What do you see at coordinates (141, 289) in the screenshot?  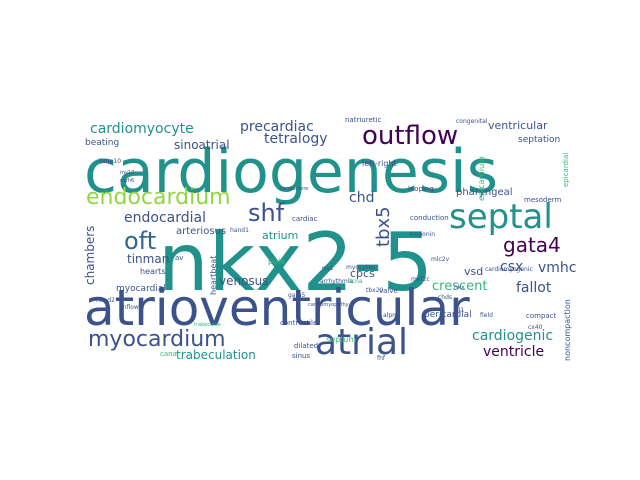 I see `word-myocardial: myocardial` at bounding box center [141, 289].